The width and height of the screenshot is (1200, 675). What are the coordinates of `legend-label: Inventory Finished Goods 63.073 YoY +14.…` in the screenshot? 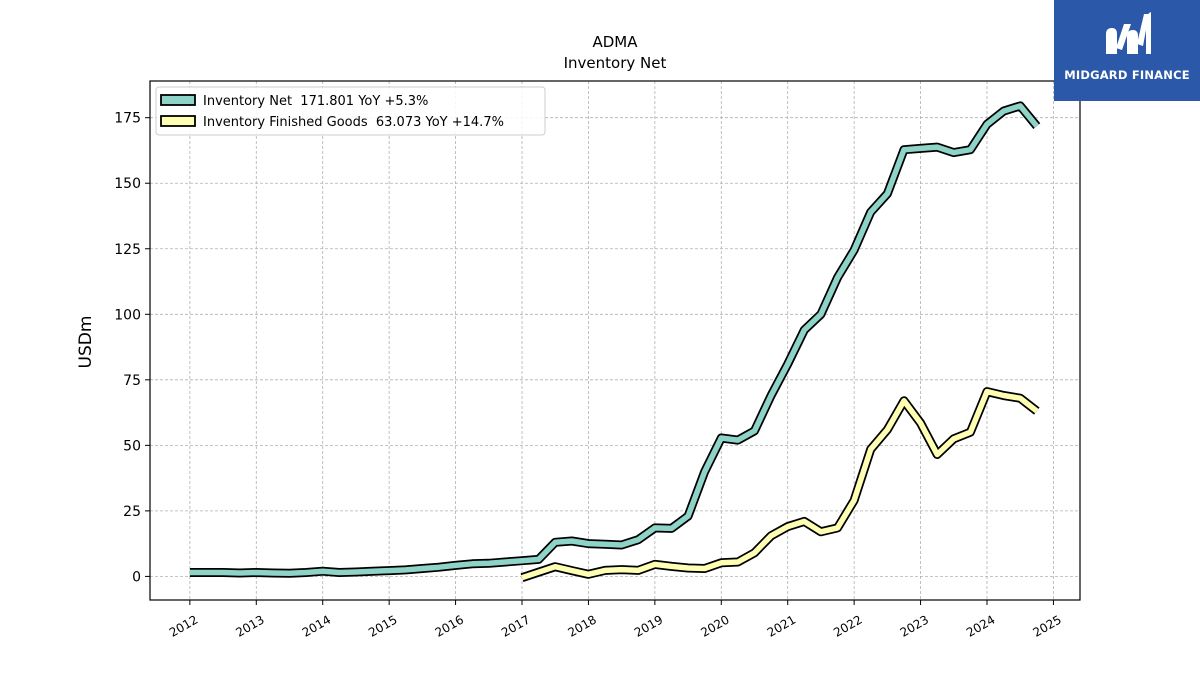 It's located at (353, 122).